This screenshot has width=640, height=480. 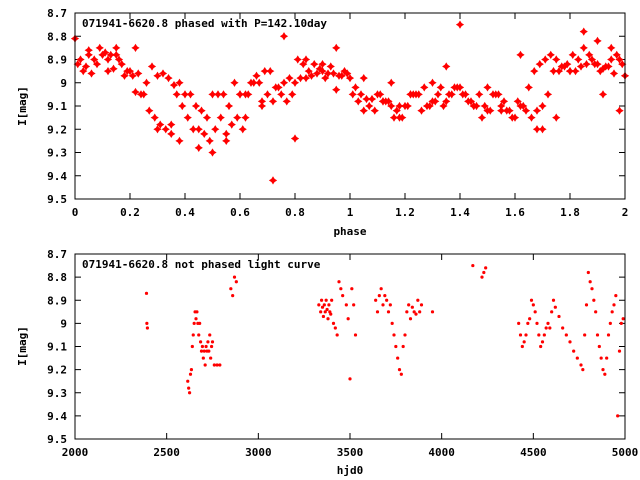 What do you see at coordinates (57, 176) in the screenshot?
I see `y-tick-label: 9.4` at bounding box center [57, 176].